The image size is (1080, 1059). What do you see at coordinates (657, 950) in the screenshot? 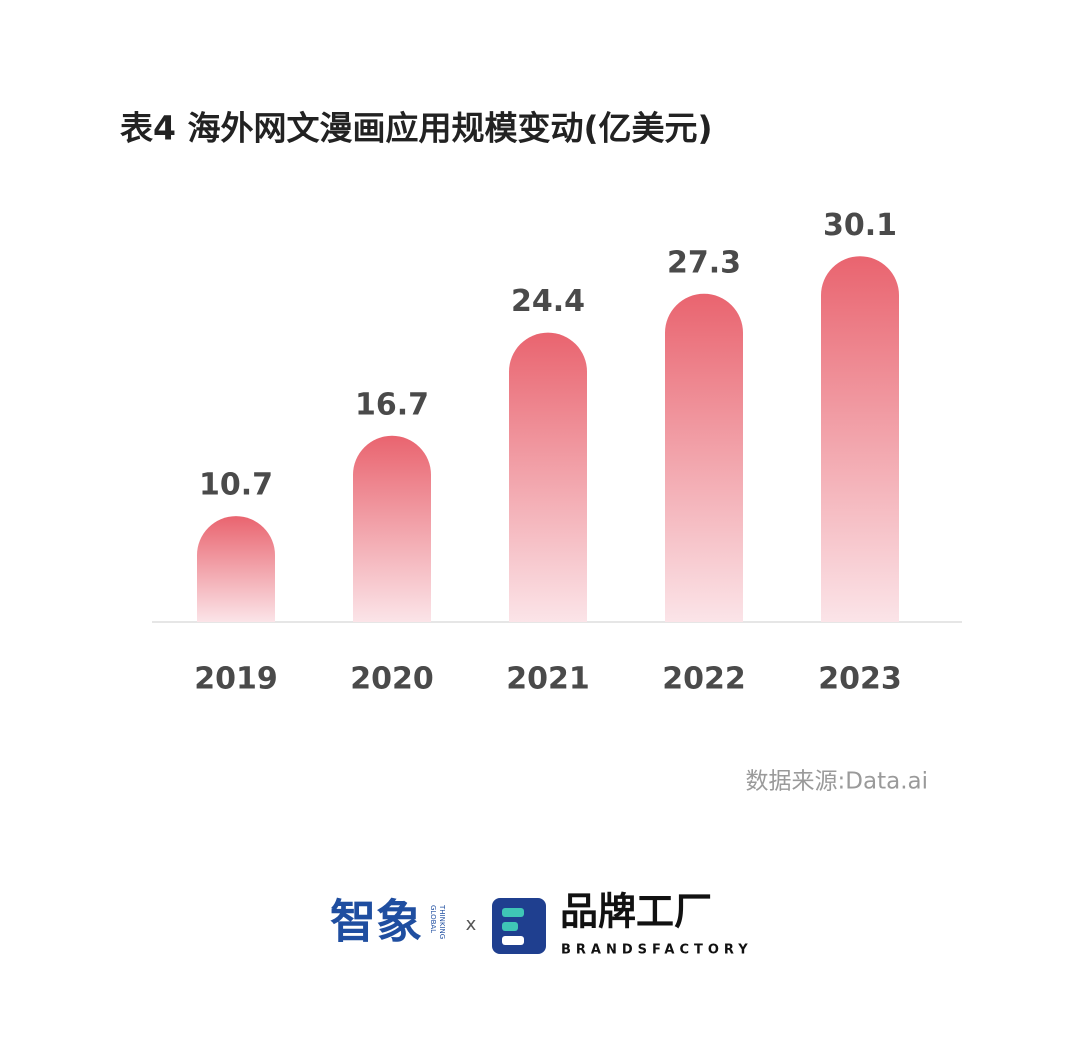
I see `brand2-sub: BRANDSFACTORY` at bounding box center [657, 950].